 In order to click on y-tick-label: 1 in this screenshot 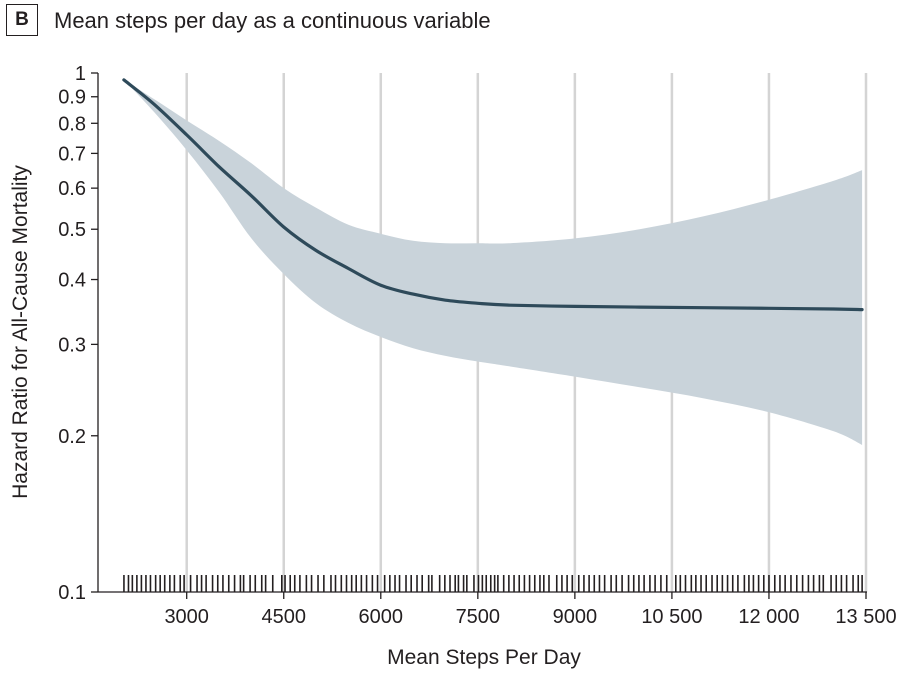, I will do `click(80, 74)`.